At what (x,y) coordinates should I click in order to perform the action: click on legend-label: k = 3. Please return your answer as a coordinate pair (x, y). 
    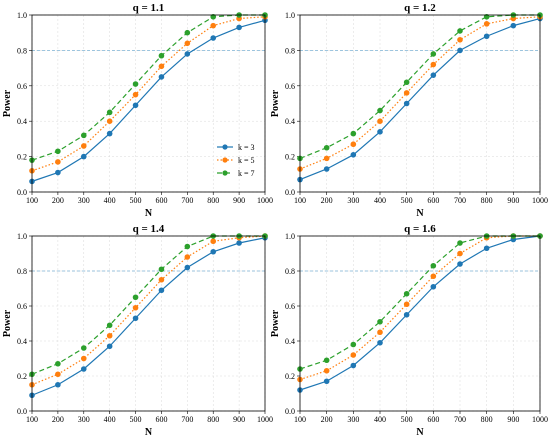
    Looking at the image, I should click on (246, 147).